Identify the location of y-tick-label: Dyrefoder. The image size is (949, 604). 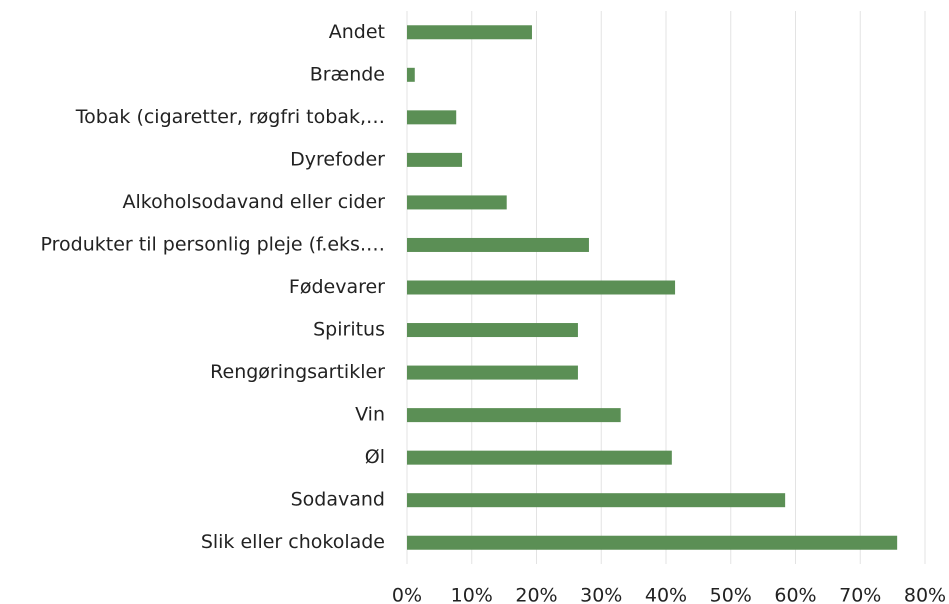
(337, 159).